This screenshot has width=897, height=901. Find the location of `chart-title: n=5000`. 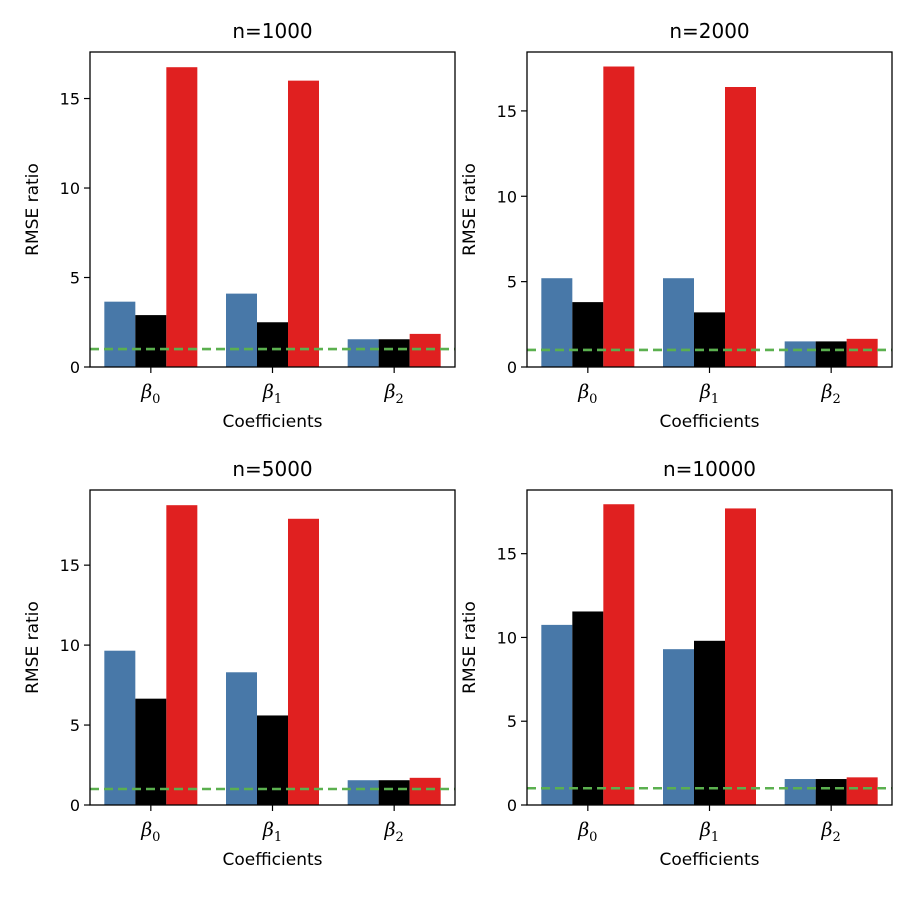

chart-title: n=5000 is located at coordinates (272, 469).